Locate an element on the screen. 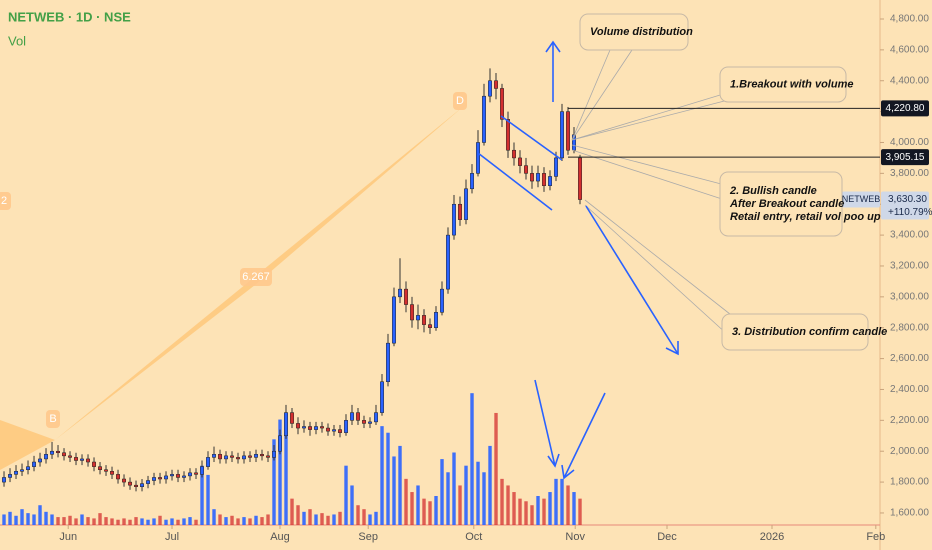 Image resolution: width=932 pixels, height=550 pixels. last-price-symbol: NETWEB is located at coordinates (861, 199).